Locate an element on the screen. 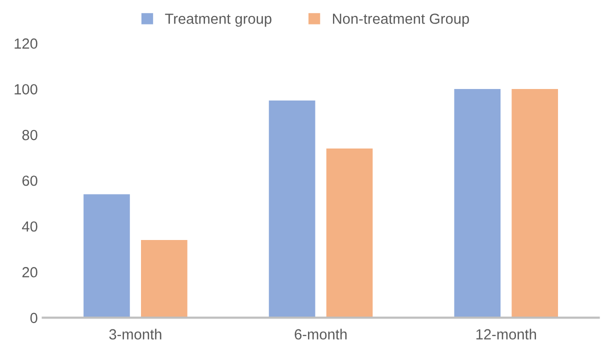 The width and height of the screenshot is (611, 361). y-tick-label: 20 is located at coordinates (30, 272).